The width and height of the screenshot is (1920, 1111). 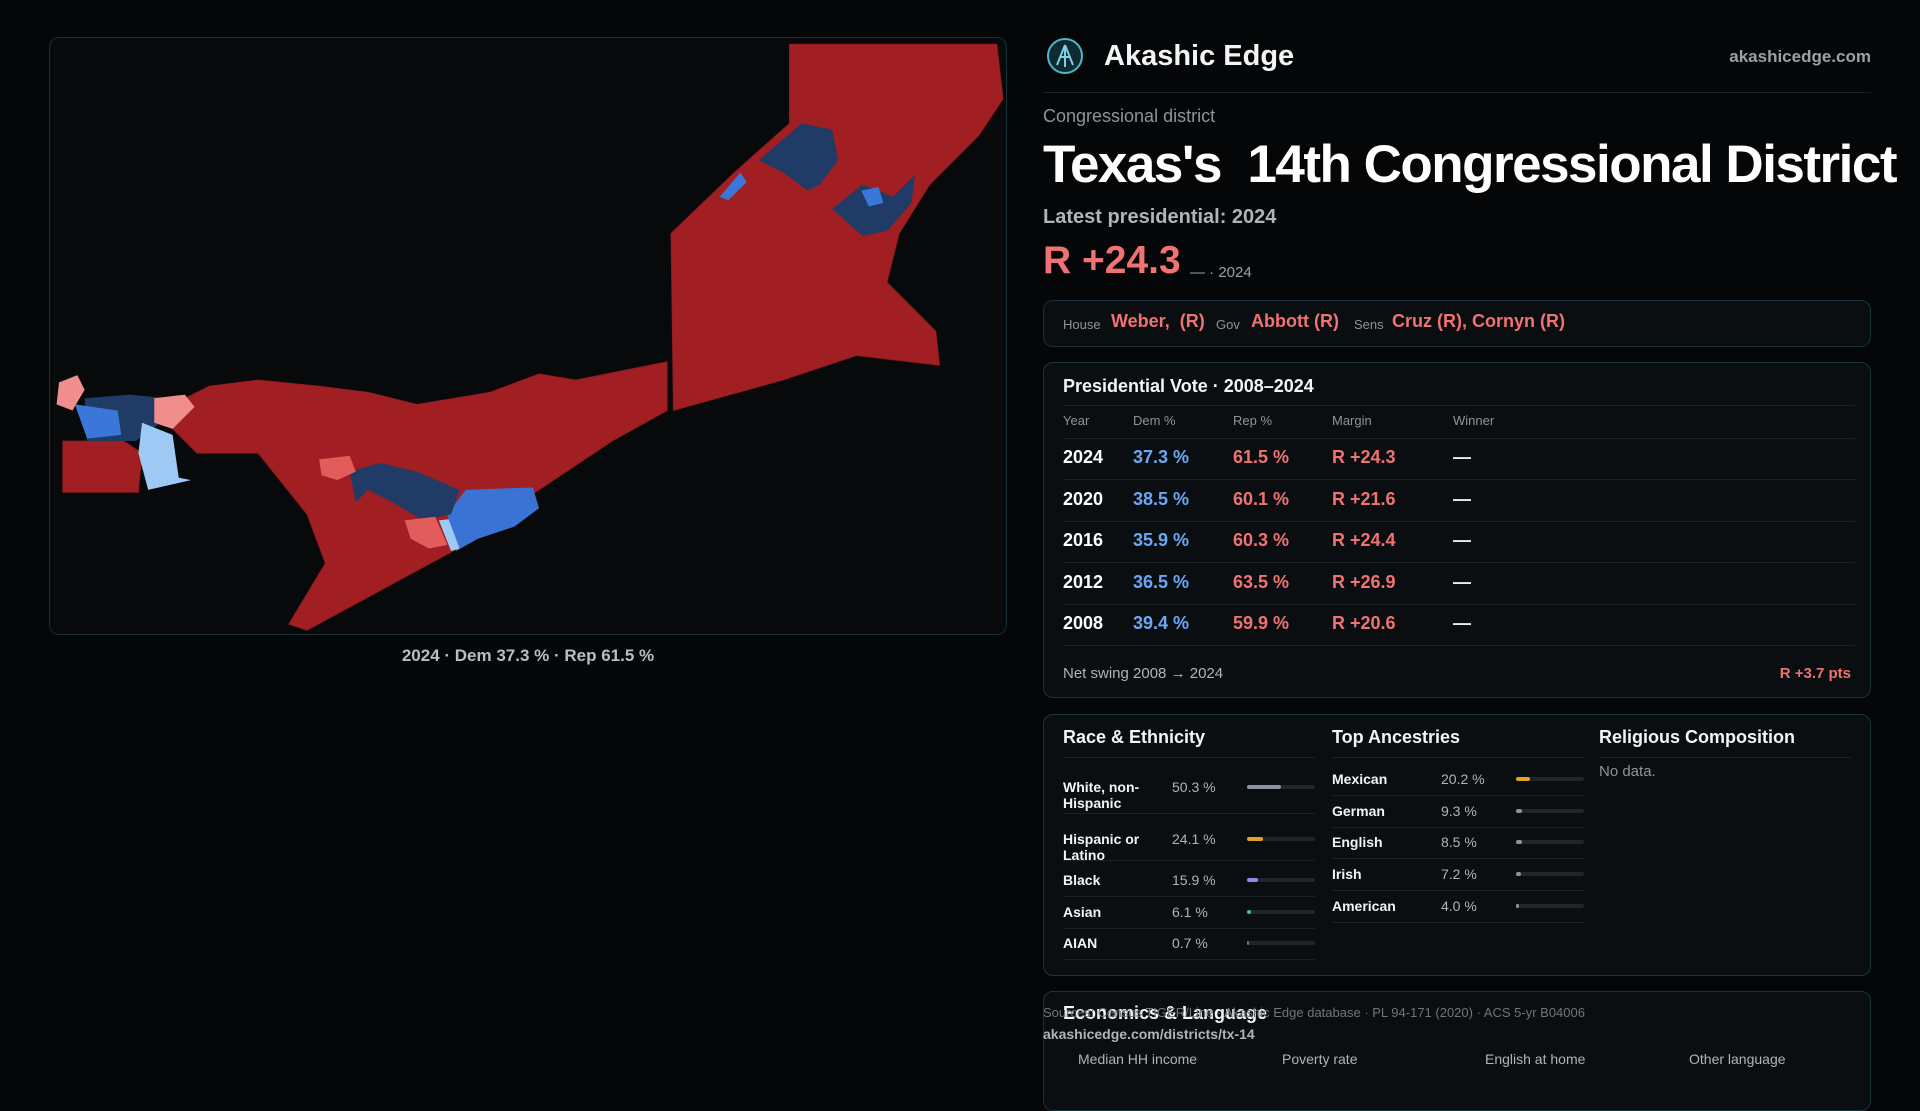 What do you see at coordinates (1082, 879) in the screenshot?
I see `row-label: Black` at bounding box center [1082, 879].